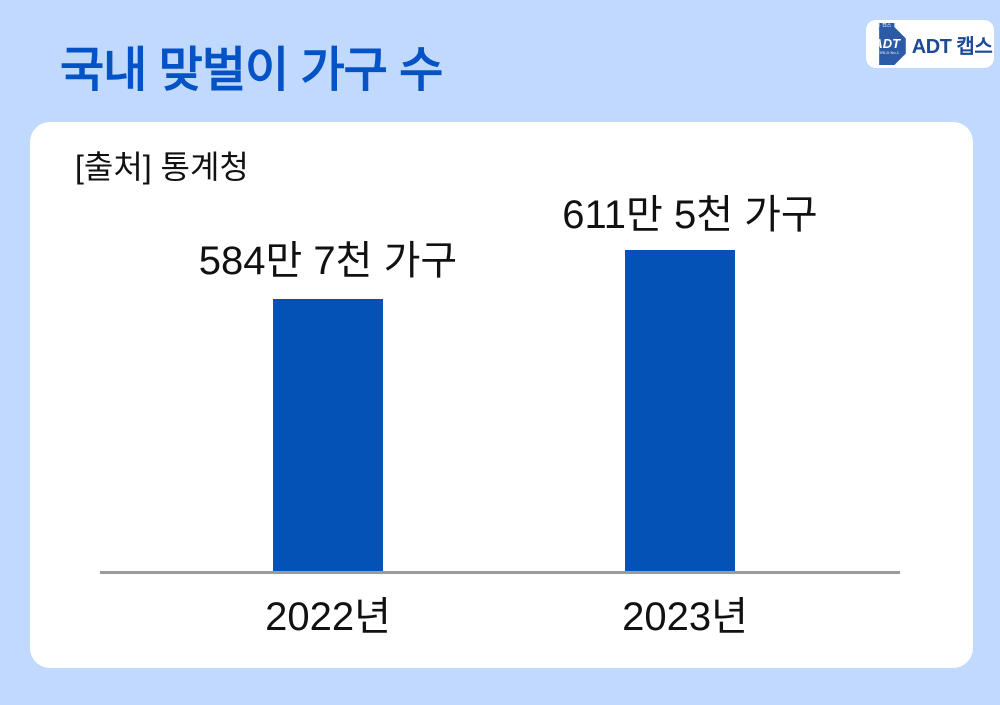 The width and height of the screenshot is (1000, 705). Describe the element at coordinates (500, 572) in the screenshot. I see `x-axis-line` at that location.